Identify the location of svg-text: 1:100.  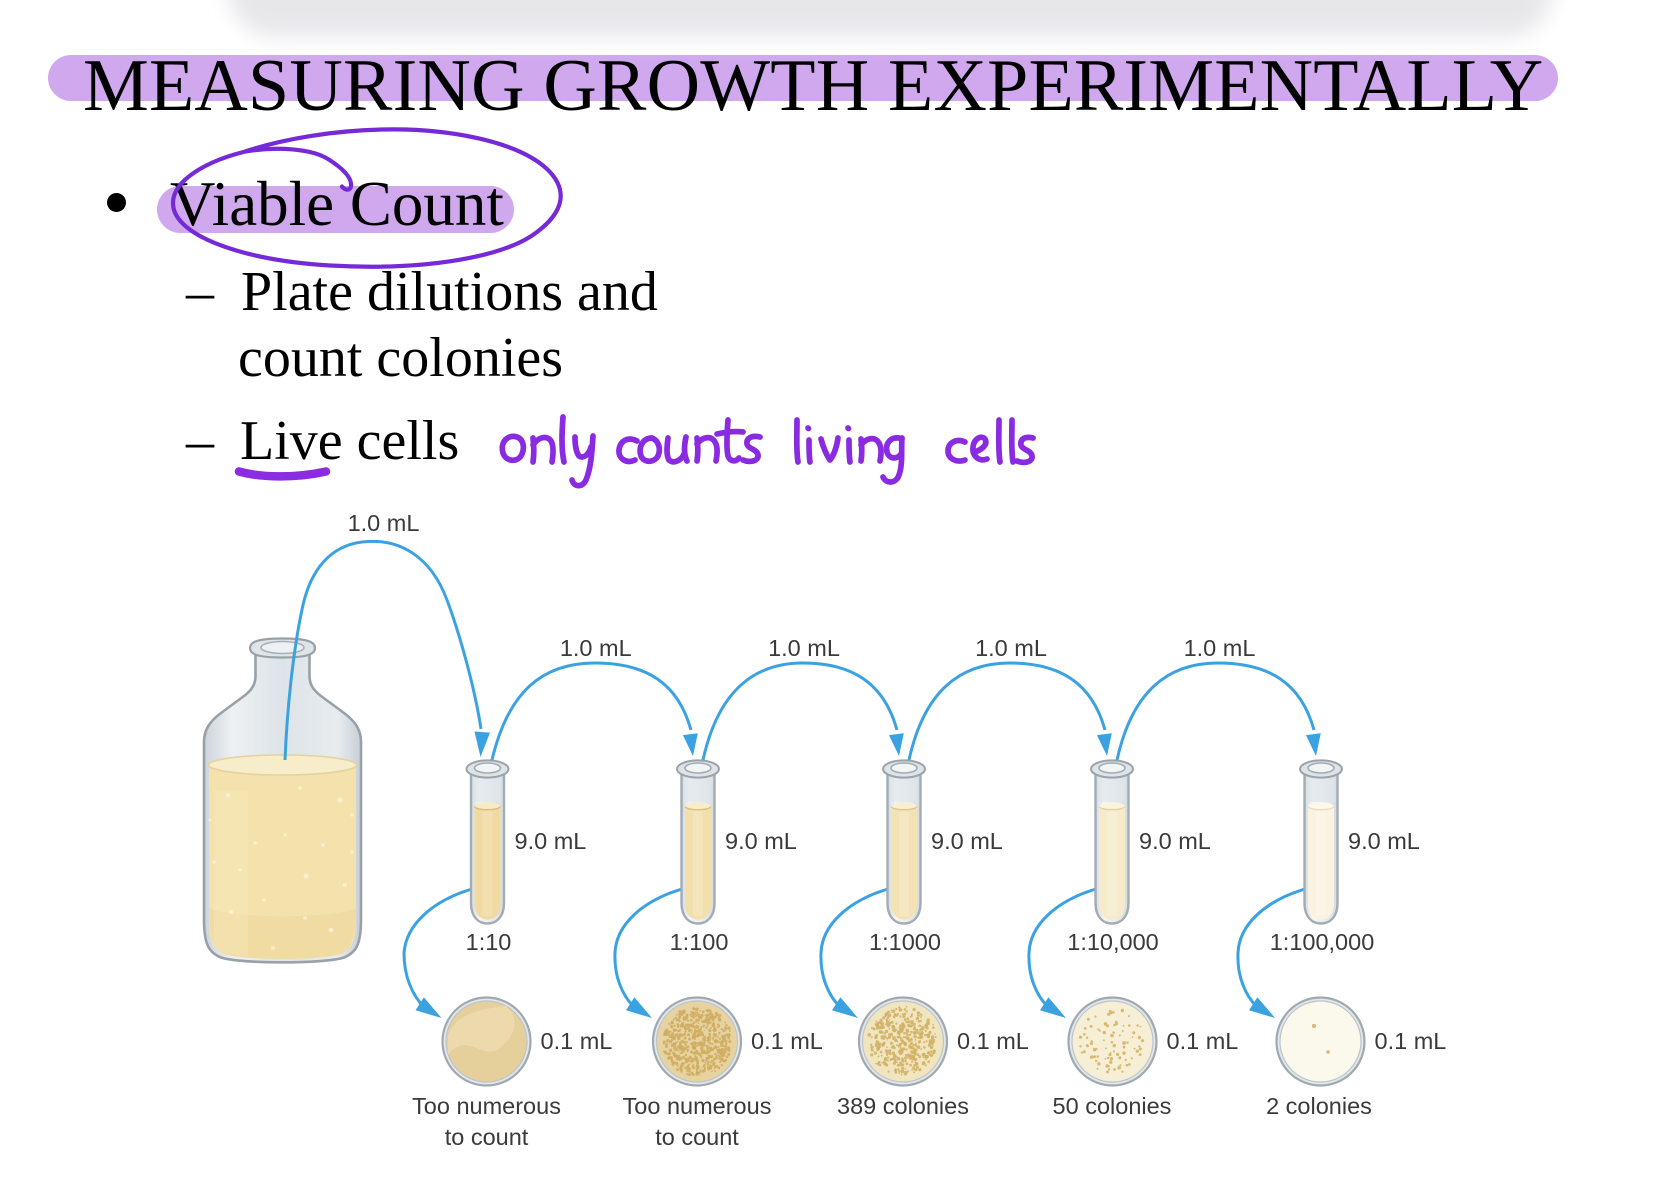
(699, 942).